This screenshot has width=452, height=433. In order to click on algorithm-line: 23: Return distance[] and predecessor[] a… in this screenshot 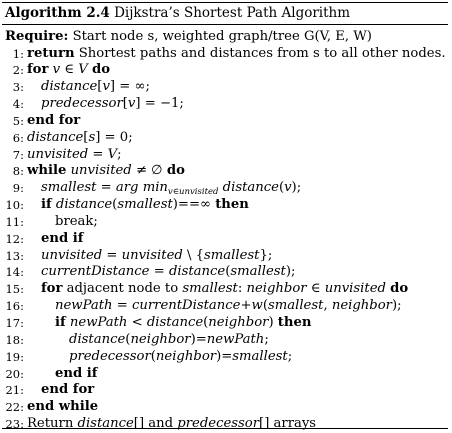, I will do `click(225, 424)`.